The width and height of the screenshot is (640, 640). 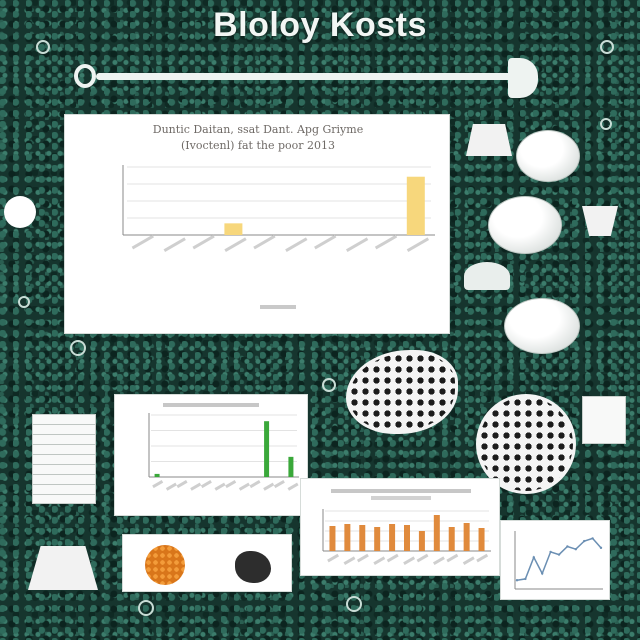 I want to click on orange-bar-chart, so click(x=406, y=527).